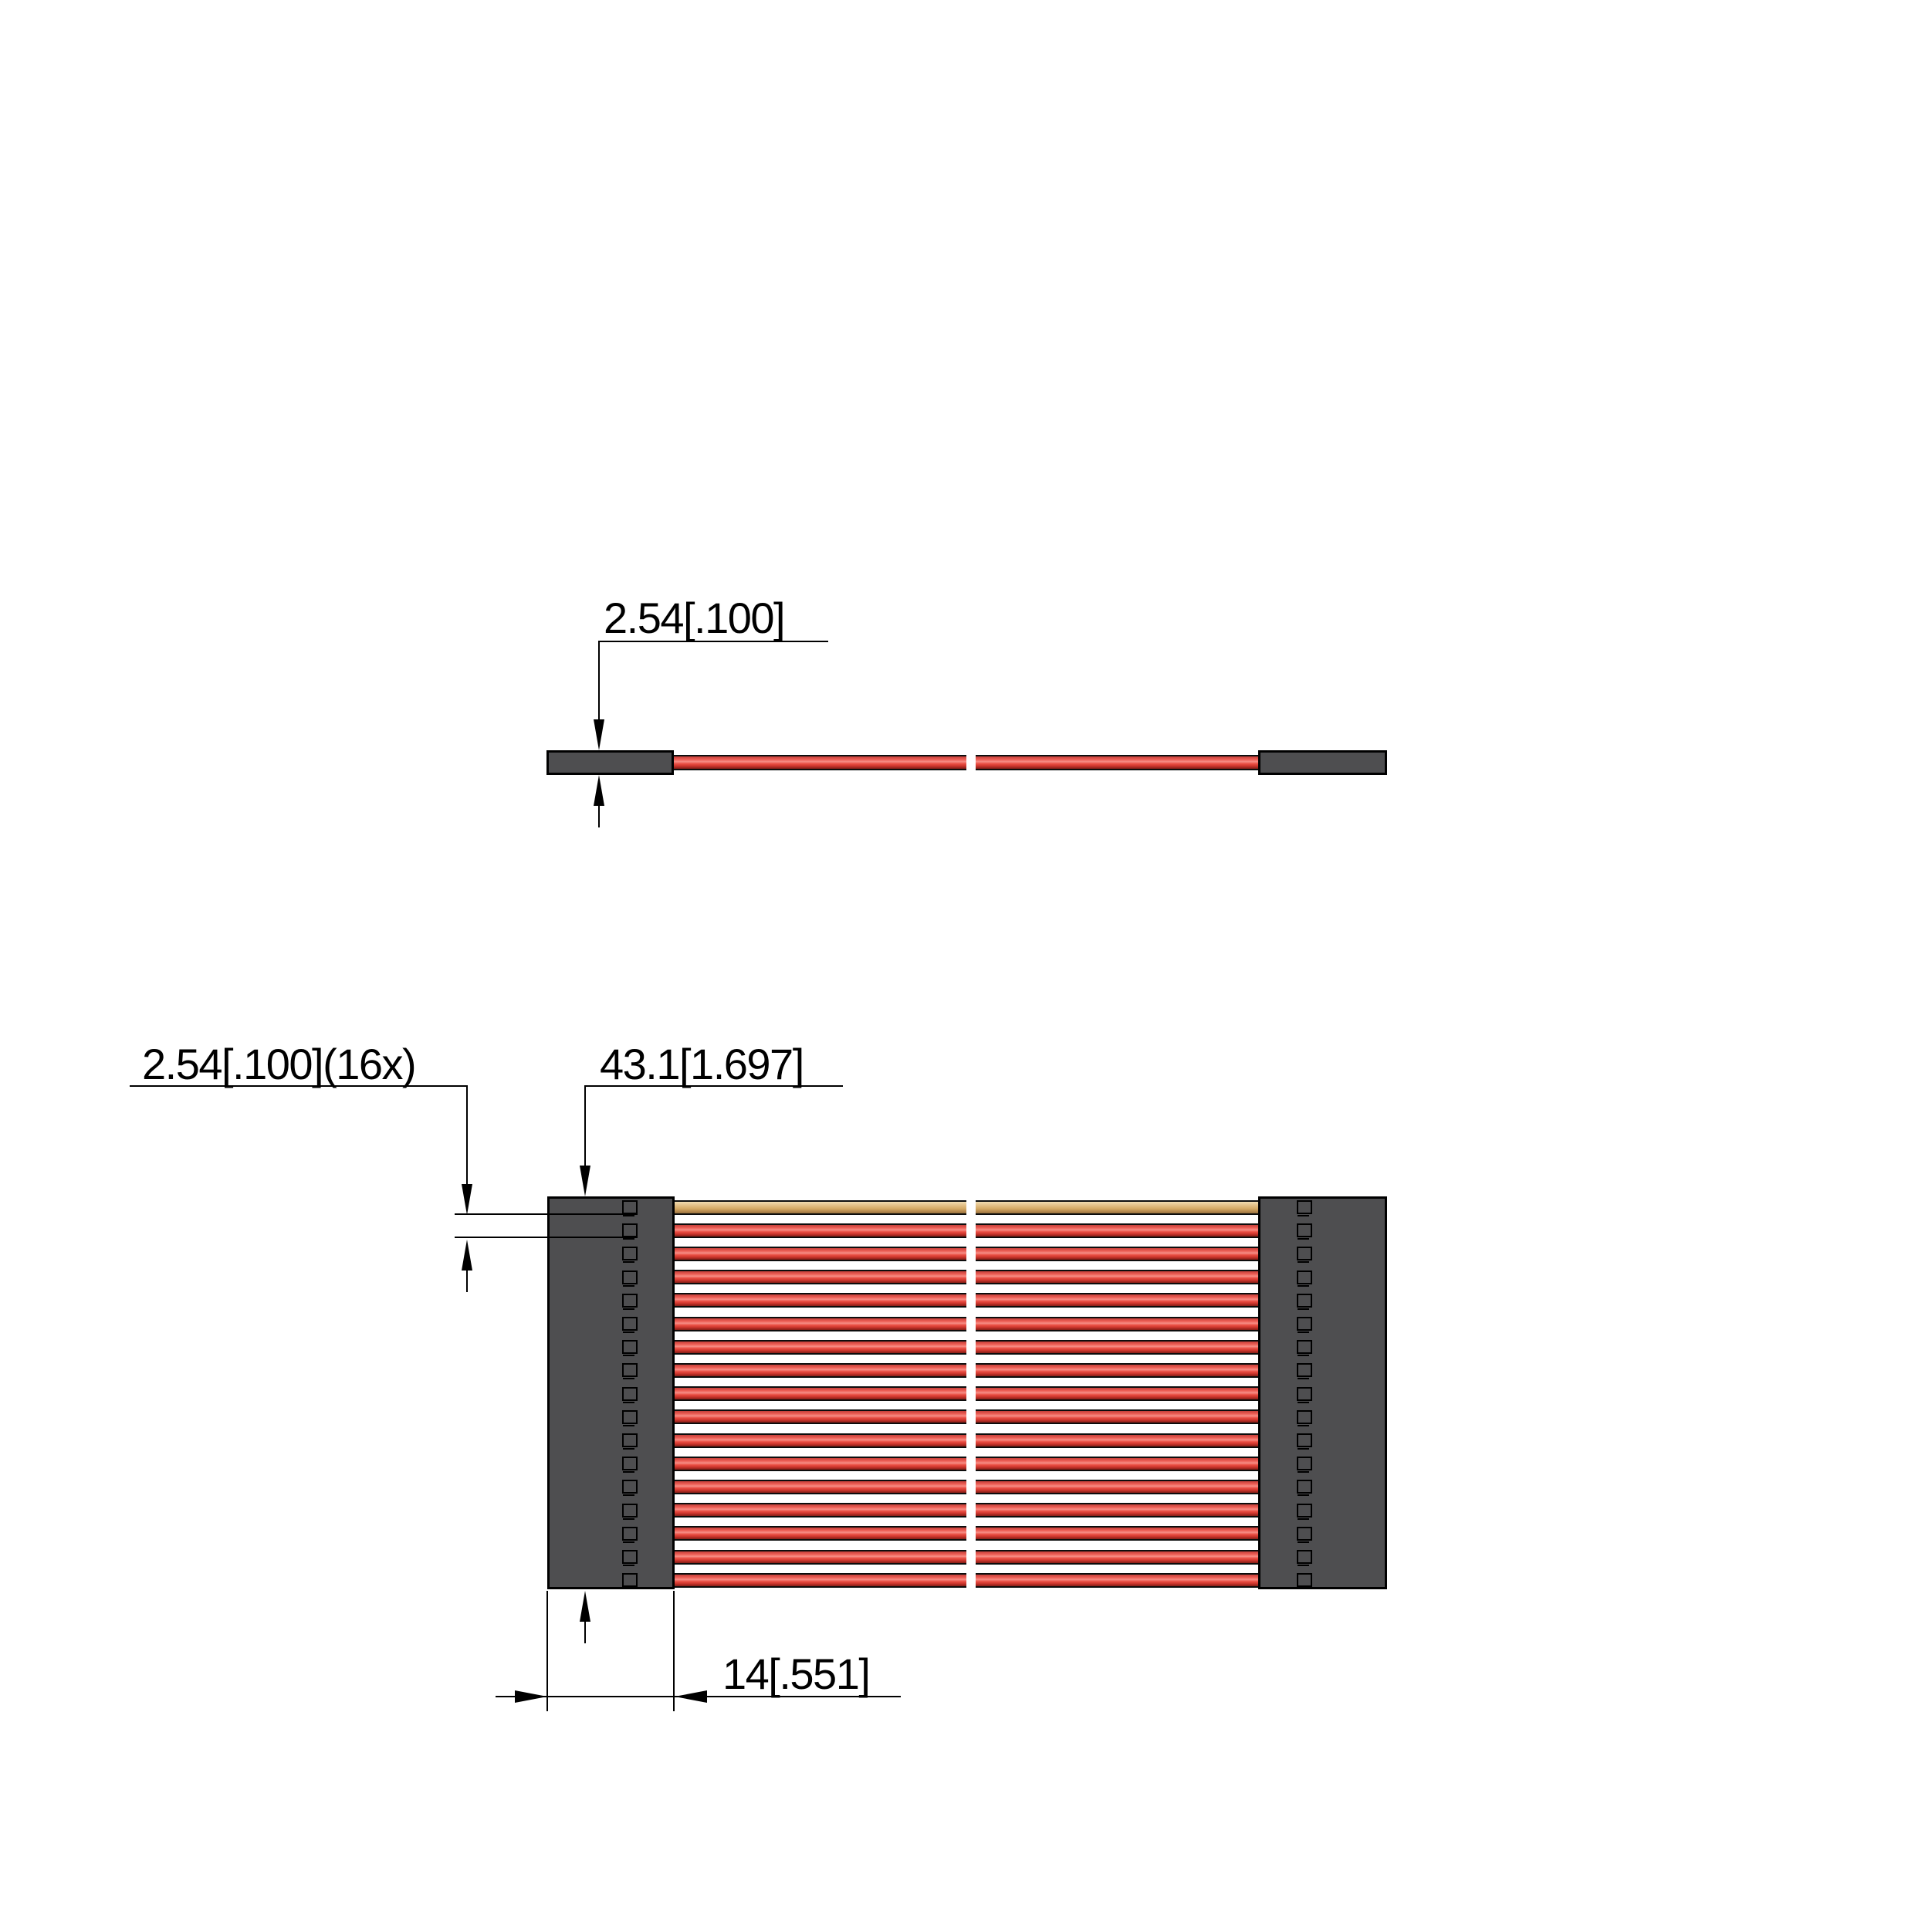 The width and height of the screenshot is (1932, 1932). I want to click on edge-thickness-leader-shoulder, so click(713, 641).